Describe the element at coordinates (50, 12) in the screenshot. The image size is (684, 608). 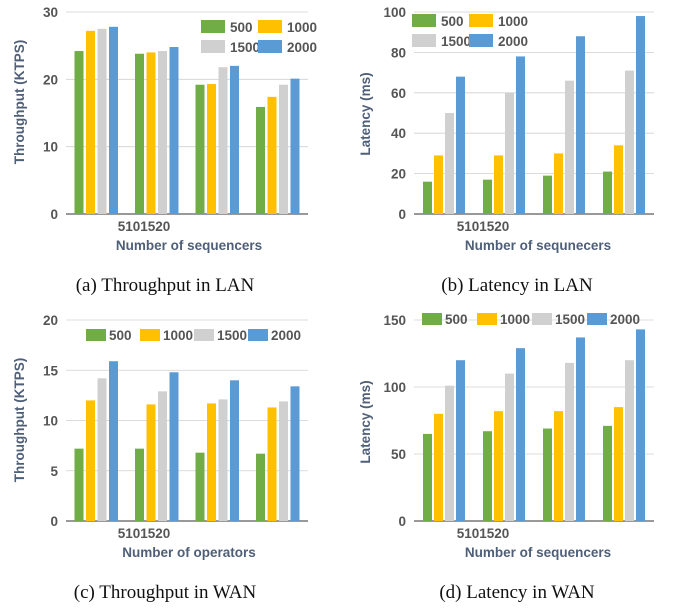
I see `y-tick-label: 30` at that location.